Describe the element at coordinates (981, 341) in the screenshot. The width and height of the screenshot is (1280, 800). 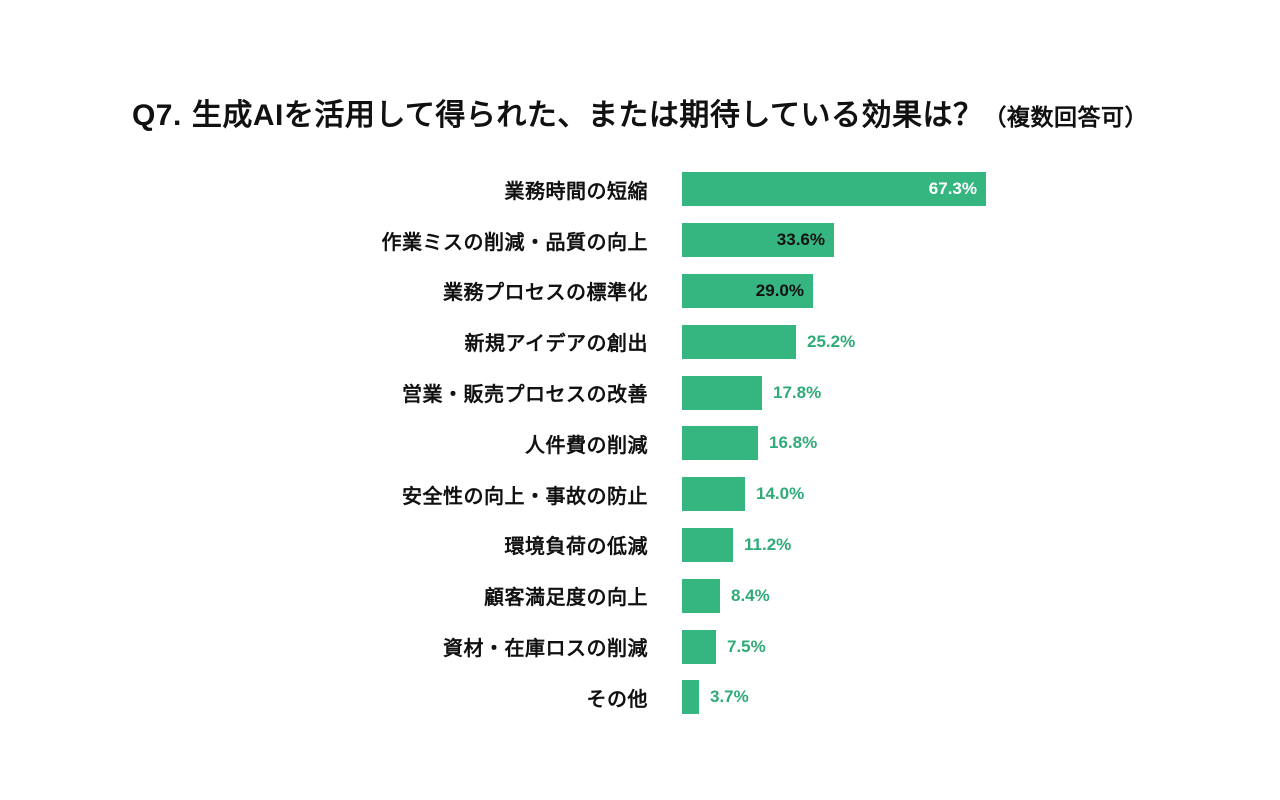
I see `bar-area: 25.2%` at that location.